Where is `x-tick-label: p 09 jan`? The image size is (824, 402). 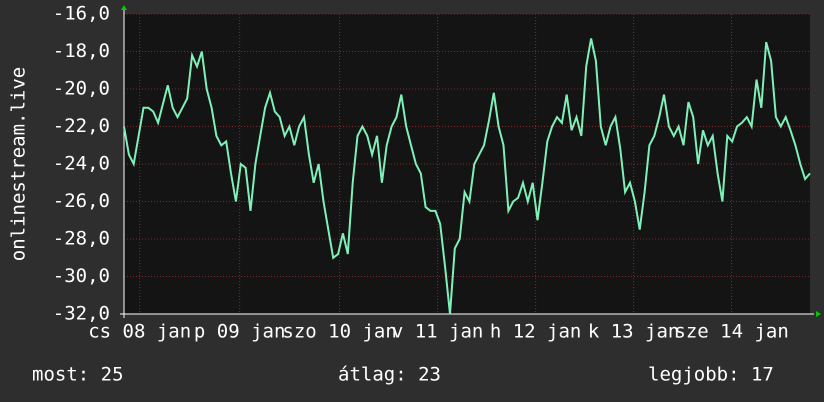 x-tick-label: p 09 jan is located at coordinates (240, 332).